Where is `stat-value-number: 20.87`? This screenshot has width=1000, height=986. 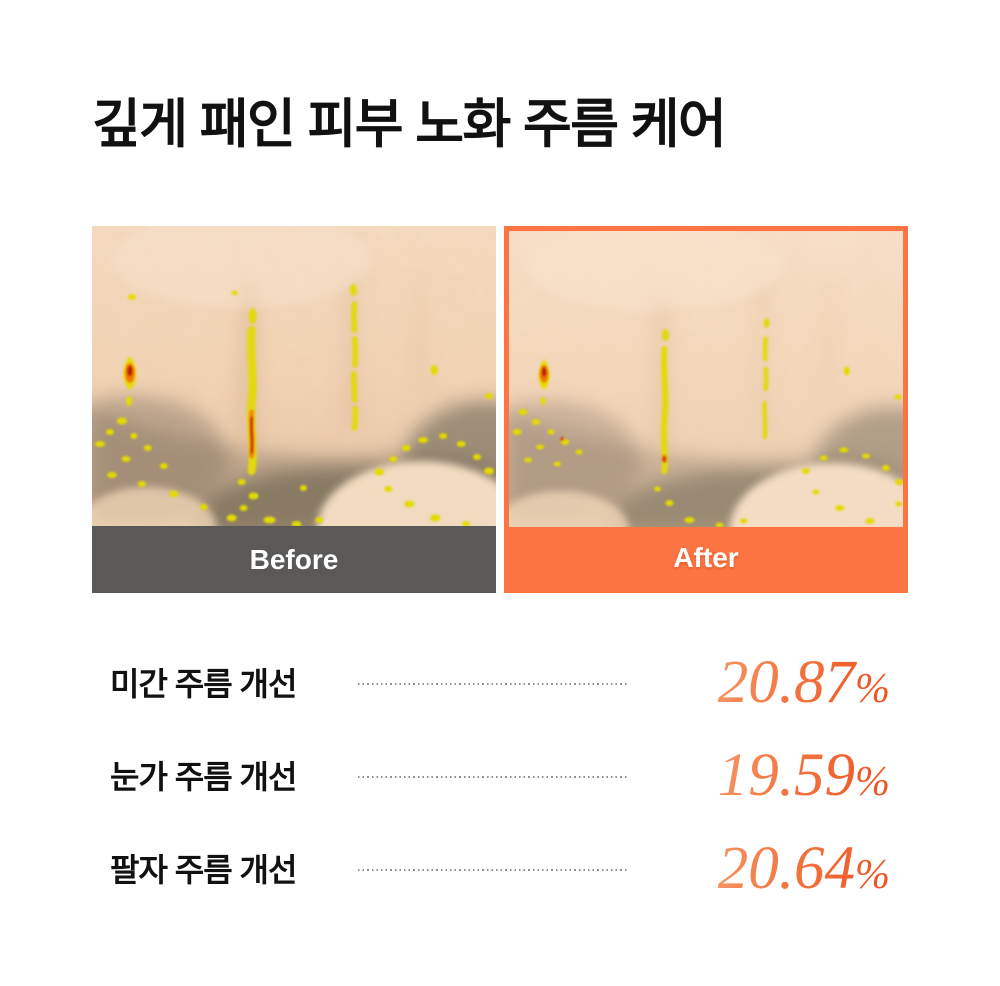 stat-value-number: 20.87 is located at coordinates (786, 682).